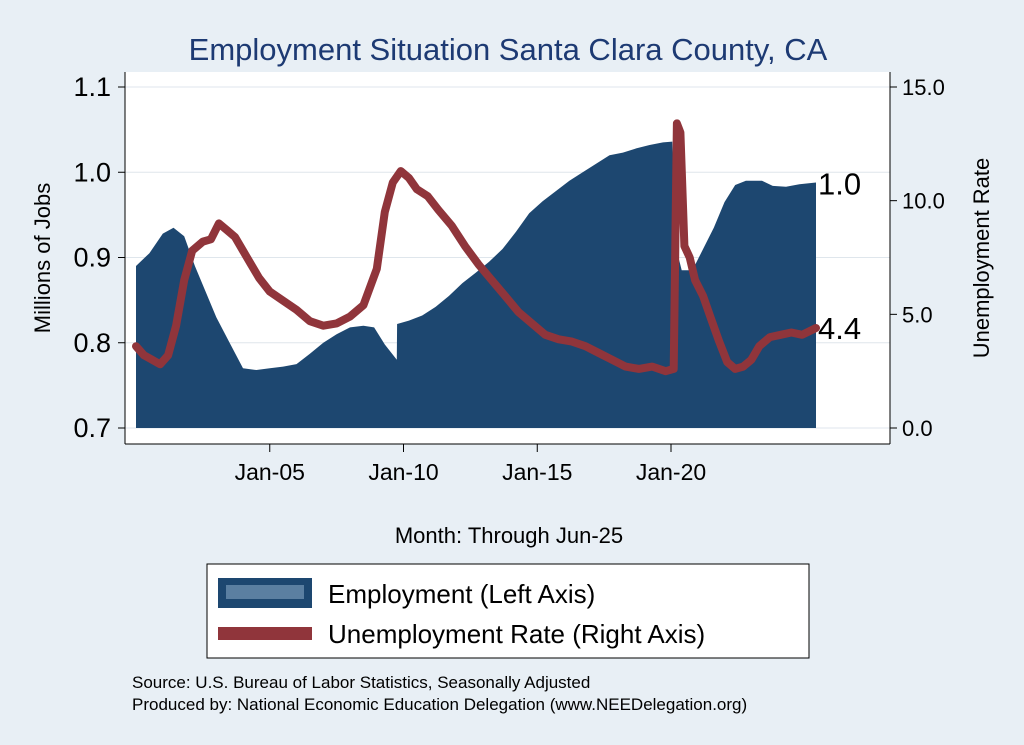  Describe the element at coordinates (923, 201) in the screenshot. I see `right-tick-label-2: 10.0` at that location.